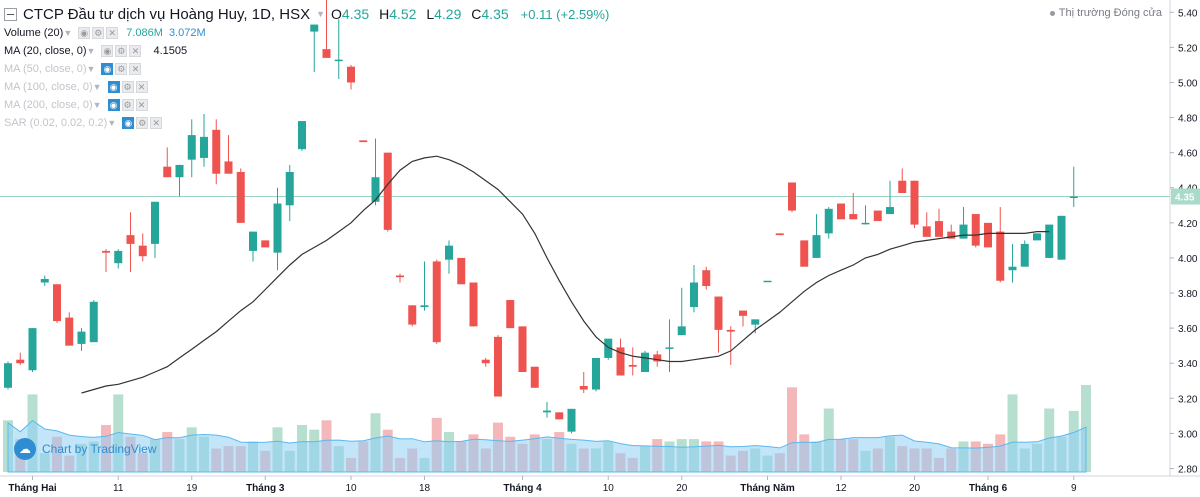  I want to click on indicator-sar: SAR (0.02, 0.02, 0.2) ▼ ◉ ⚙ ✕, so click(306, 123).